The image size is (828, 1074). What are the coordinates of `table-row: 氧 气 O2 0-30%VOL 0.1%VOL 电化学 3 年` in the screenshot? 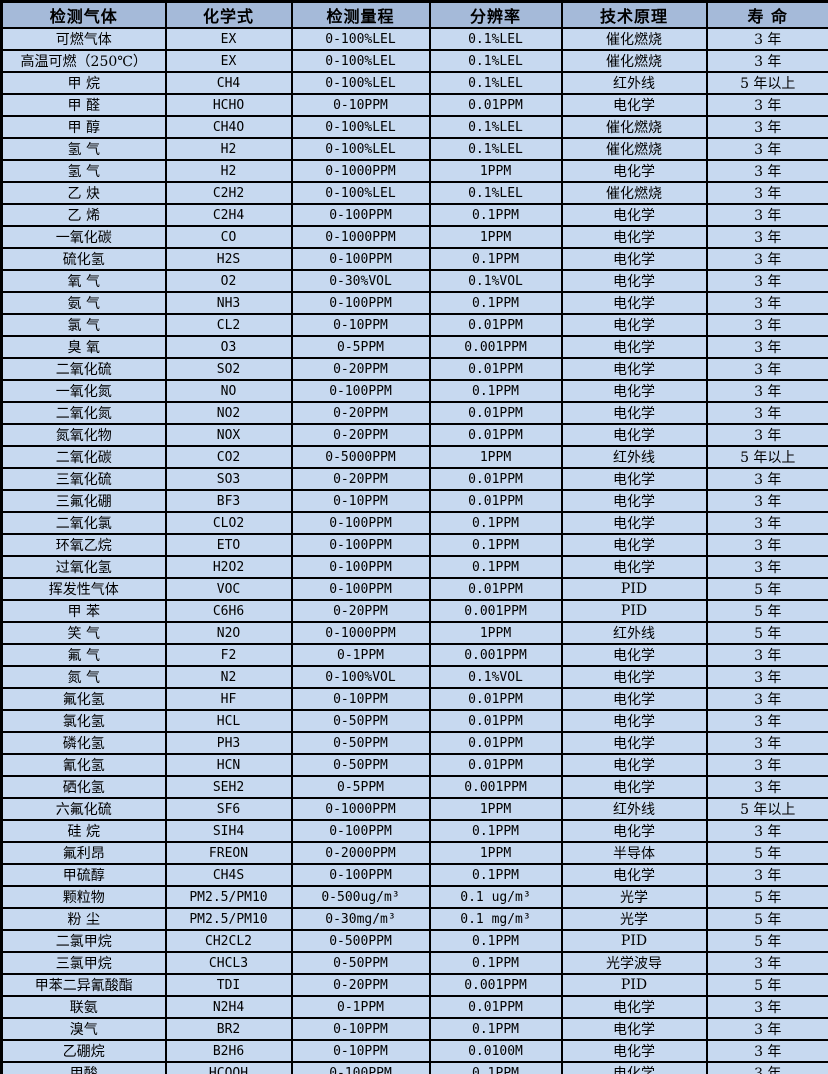 It's located at (414, 281).